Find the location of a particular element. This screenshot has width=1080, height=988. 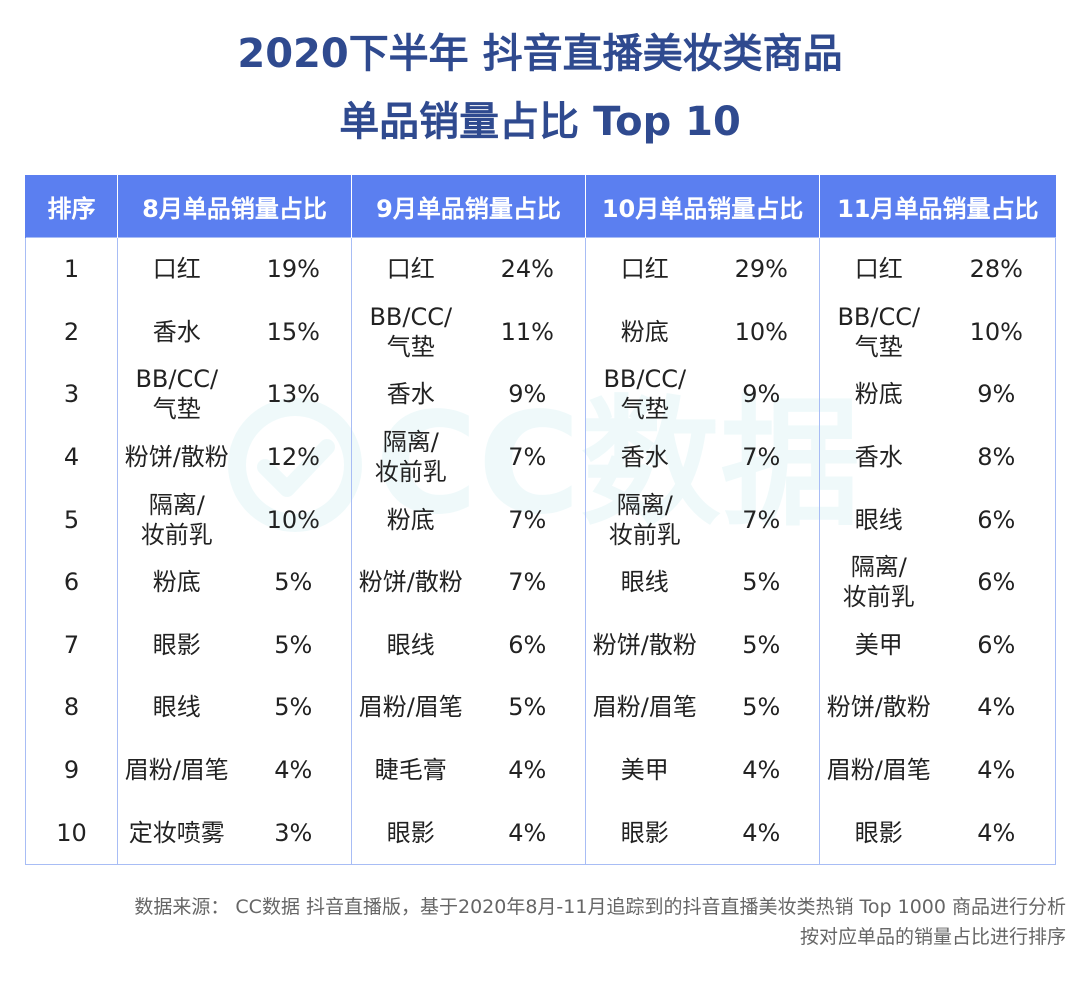

product-cell: 定妆喷雾 is located at coordinates (176, 832).